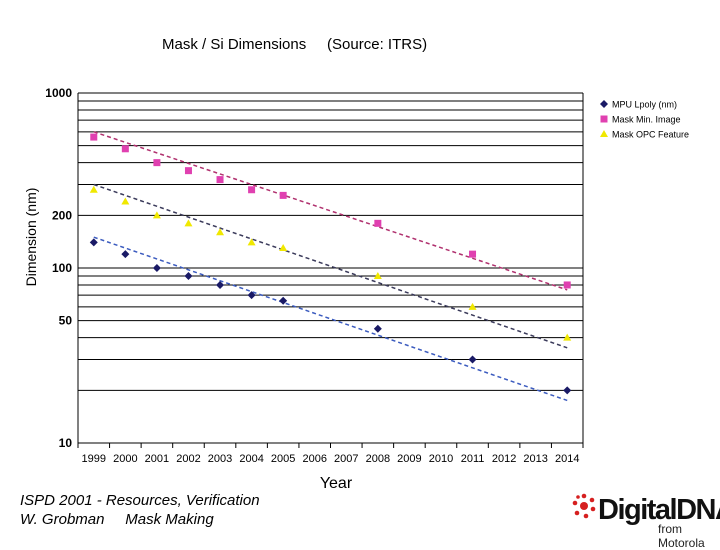 Image resolution: width=720 pixels, height=550 pixels. Describe the element at coordinates (31, 237) in the screenshot. I see `y-axis-label: Dimension (nm)` at that location.